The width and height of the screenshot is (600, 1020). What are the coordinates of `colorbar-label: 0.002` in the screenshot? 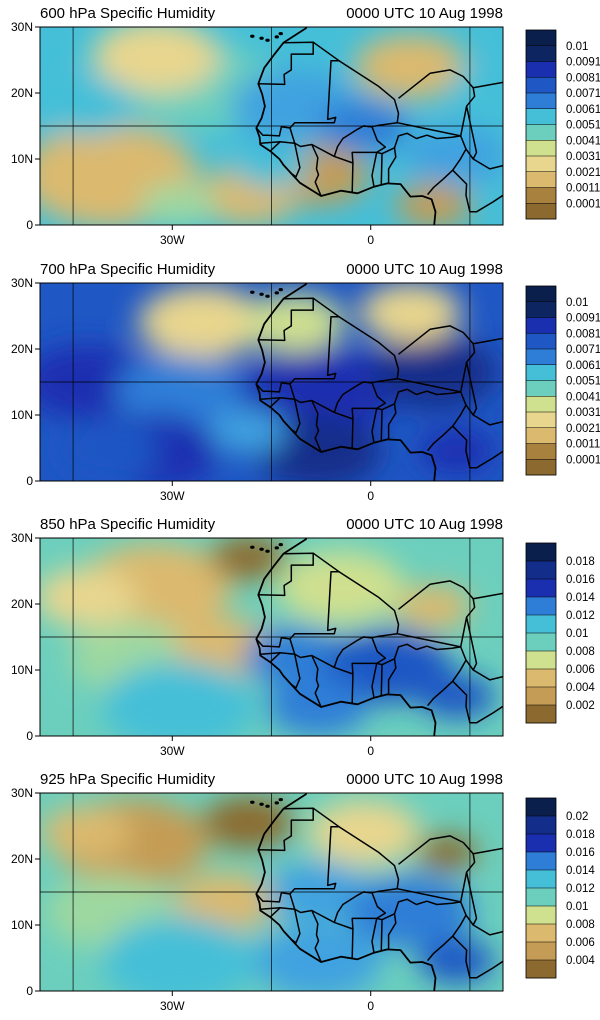 It's located at (580, 706).